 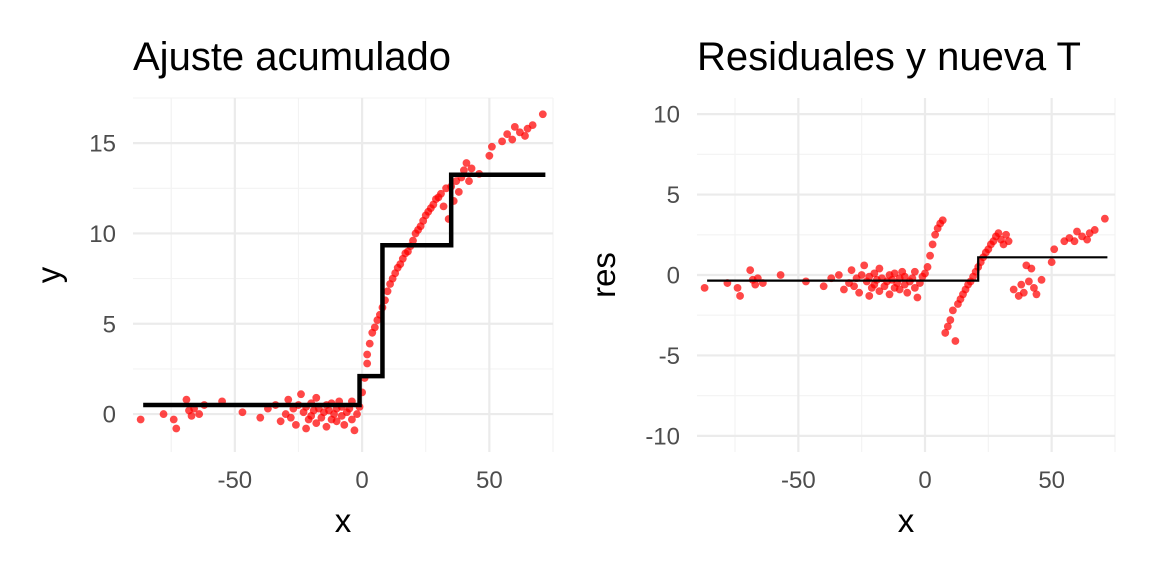 What do you see at coordinates (102, 144) in the screenshot?
I see `y-tick-label: 15` at bounding box center [102, 144].